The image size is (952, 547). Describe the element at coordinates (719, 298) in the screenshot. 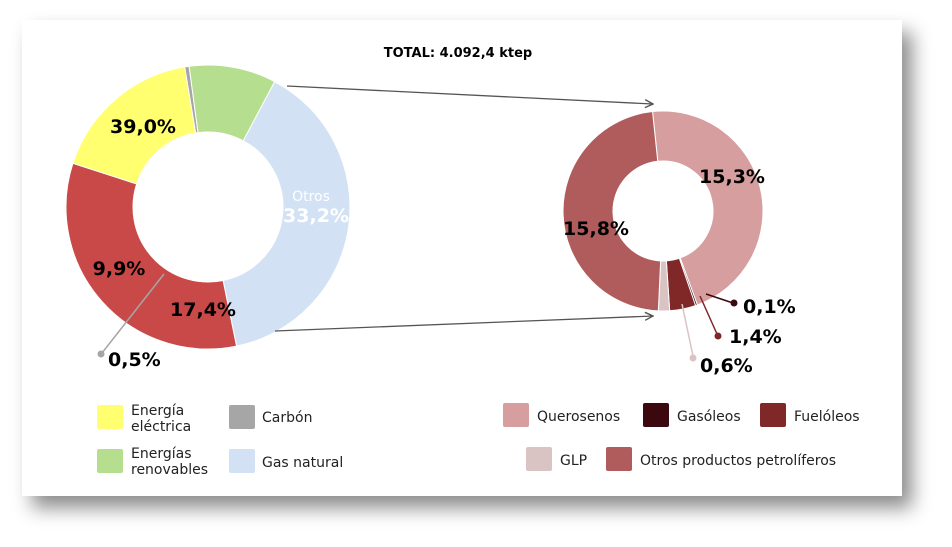

I see `leader-gasoleos` at that location.